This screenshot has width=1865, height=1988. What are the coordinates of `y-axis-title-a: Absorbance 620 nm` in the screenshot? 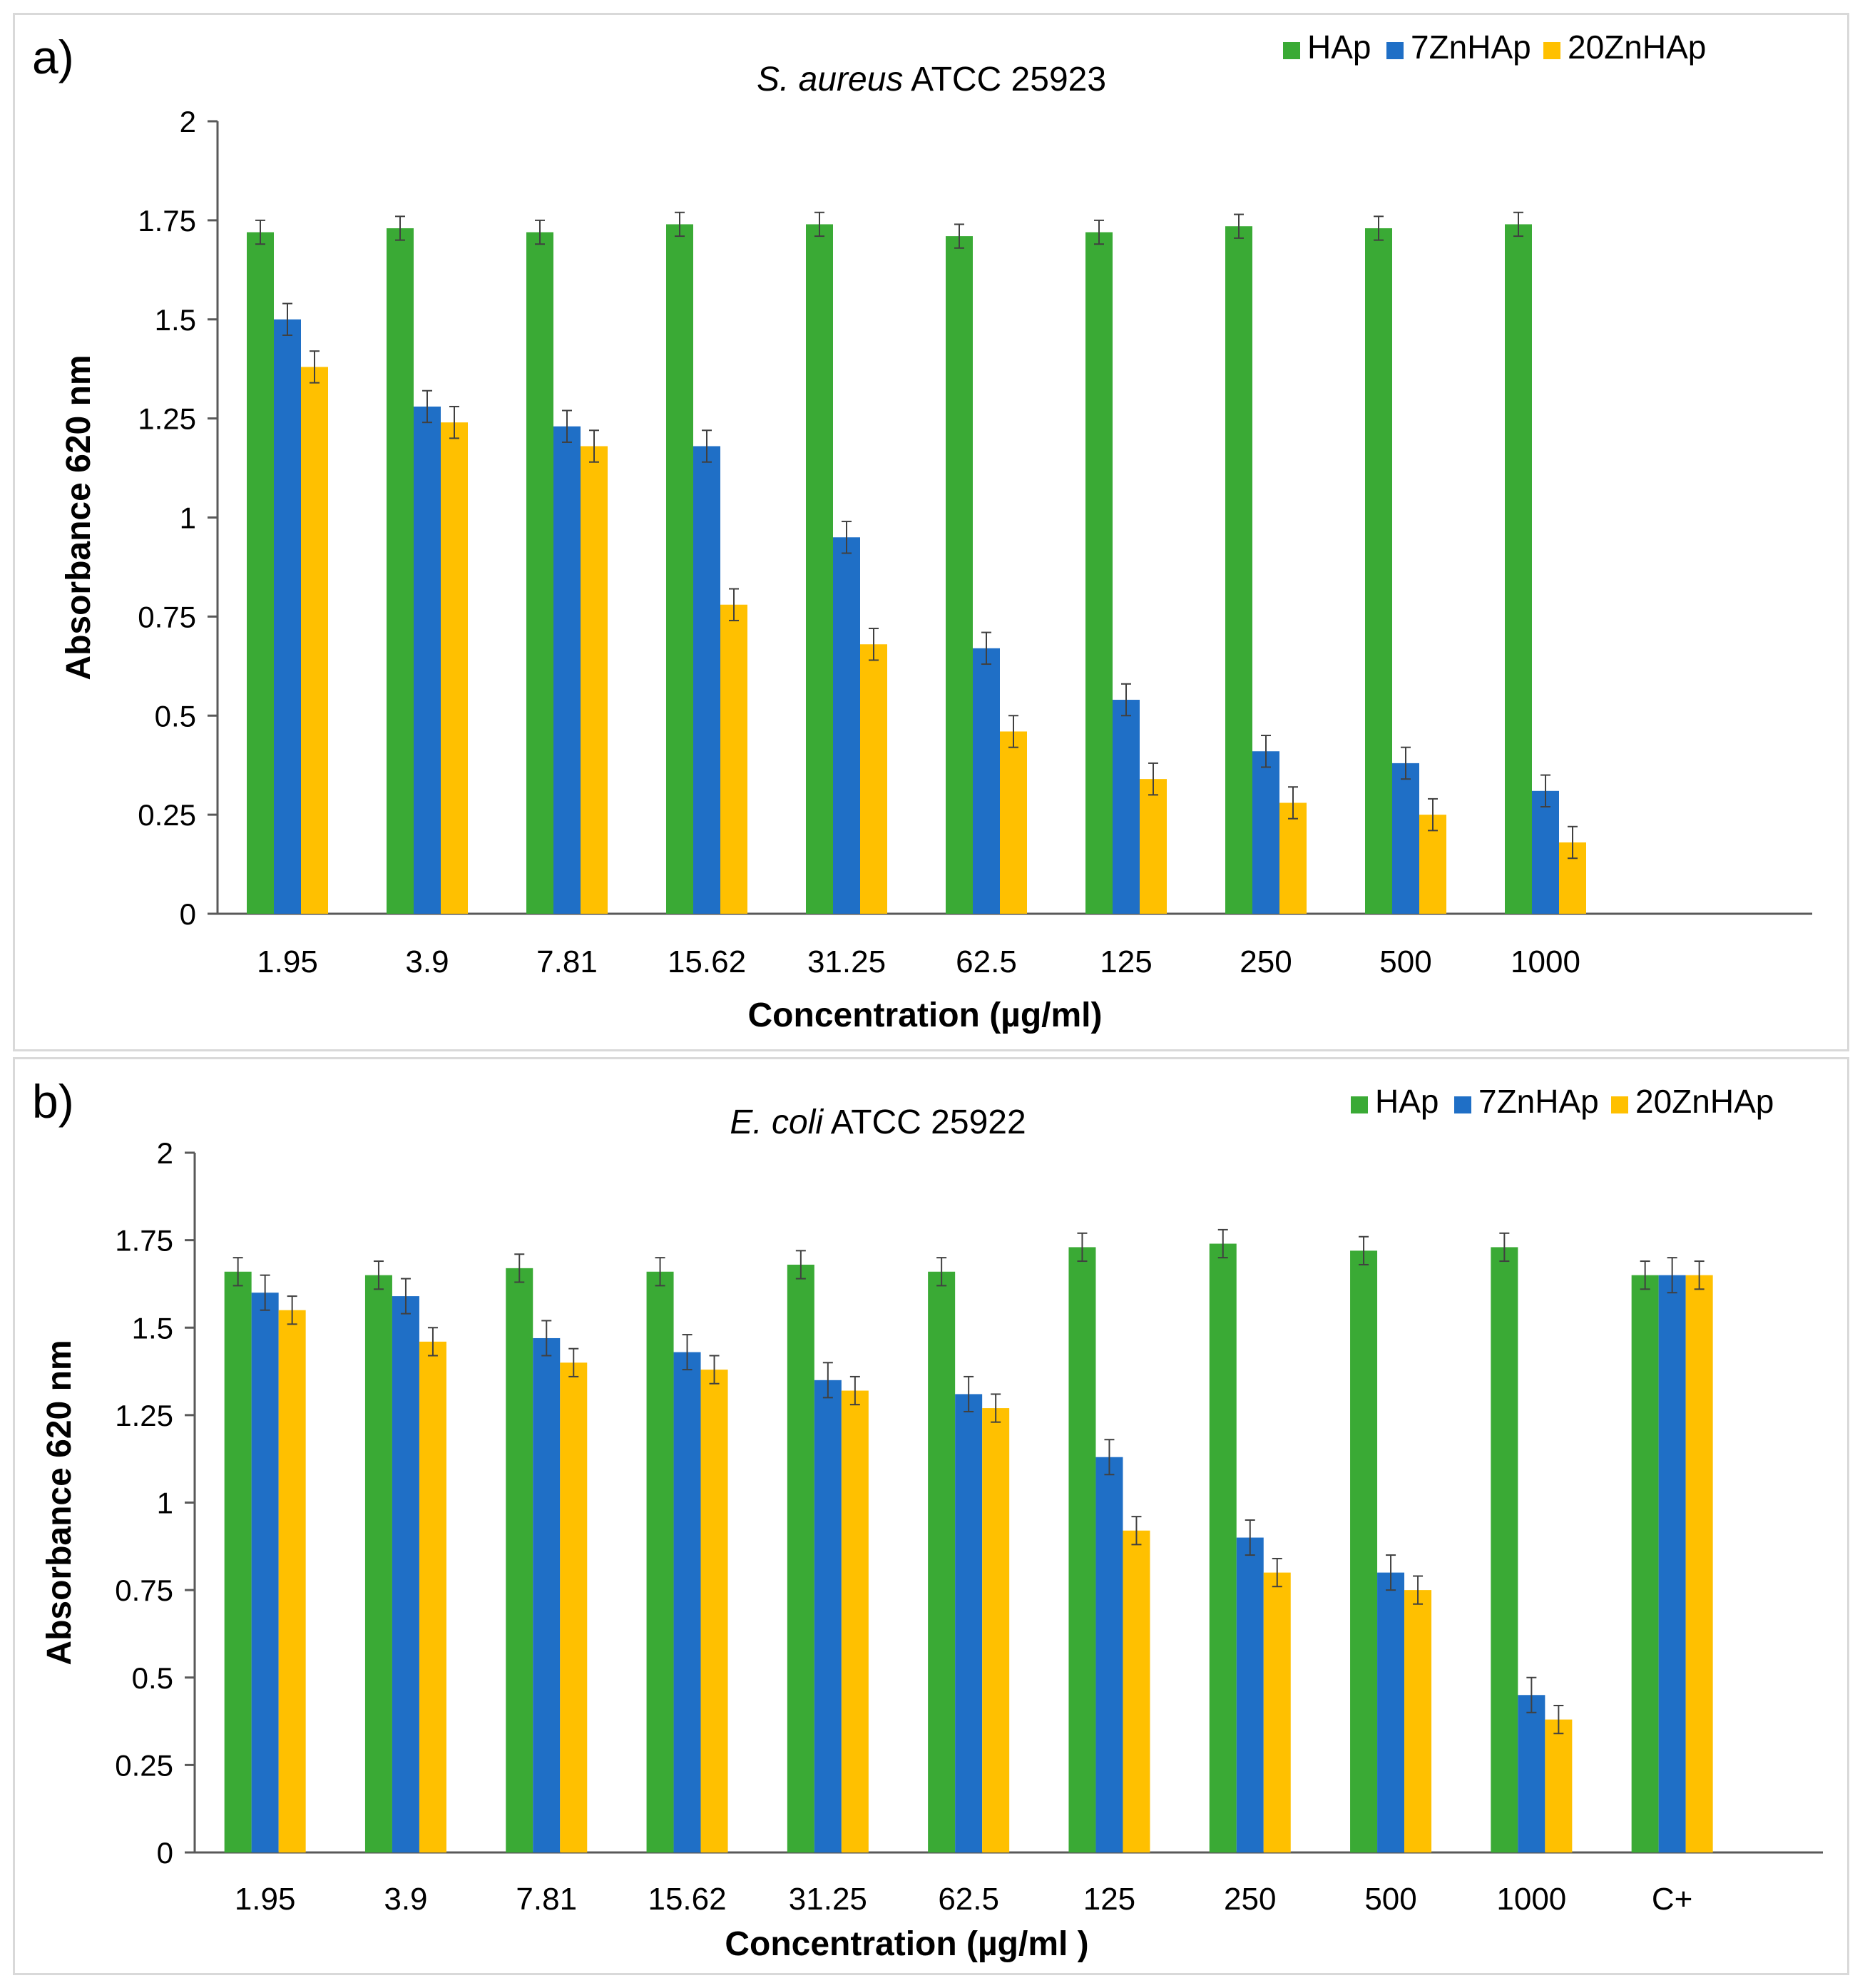 It's located at (79, 518).